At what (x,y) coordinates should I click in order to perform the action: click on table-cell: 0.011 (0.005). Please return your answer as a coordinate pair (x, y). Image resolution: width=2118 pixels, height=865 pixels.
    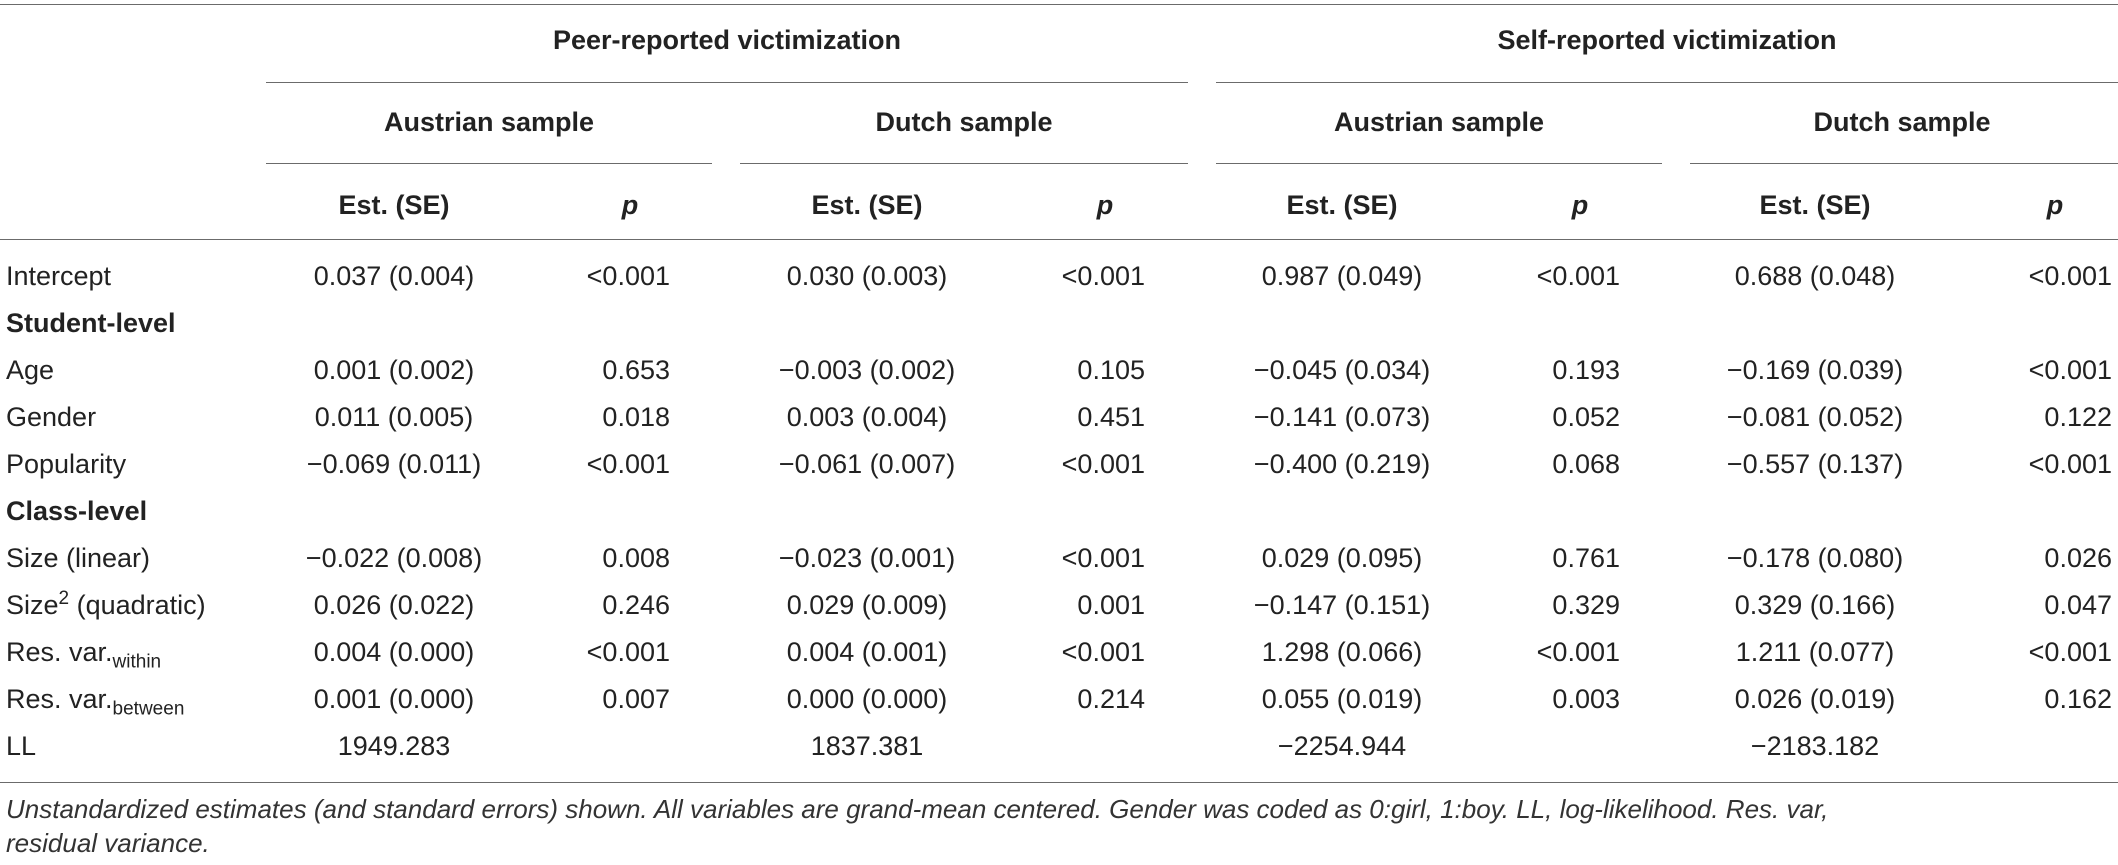
    Looking at the image, I should click on (394, 417).